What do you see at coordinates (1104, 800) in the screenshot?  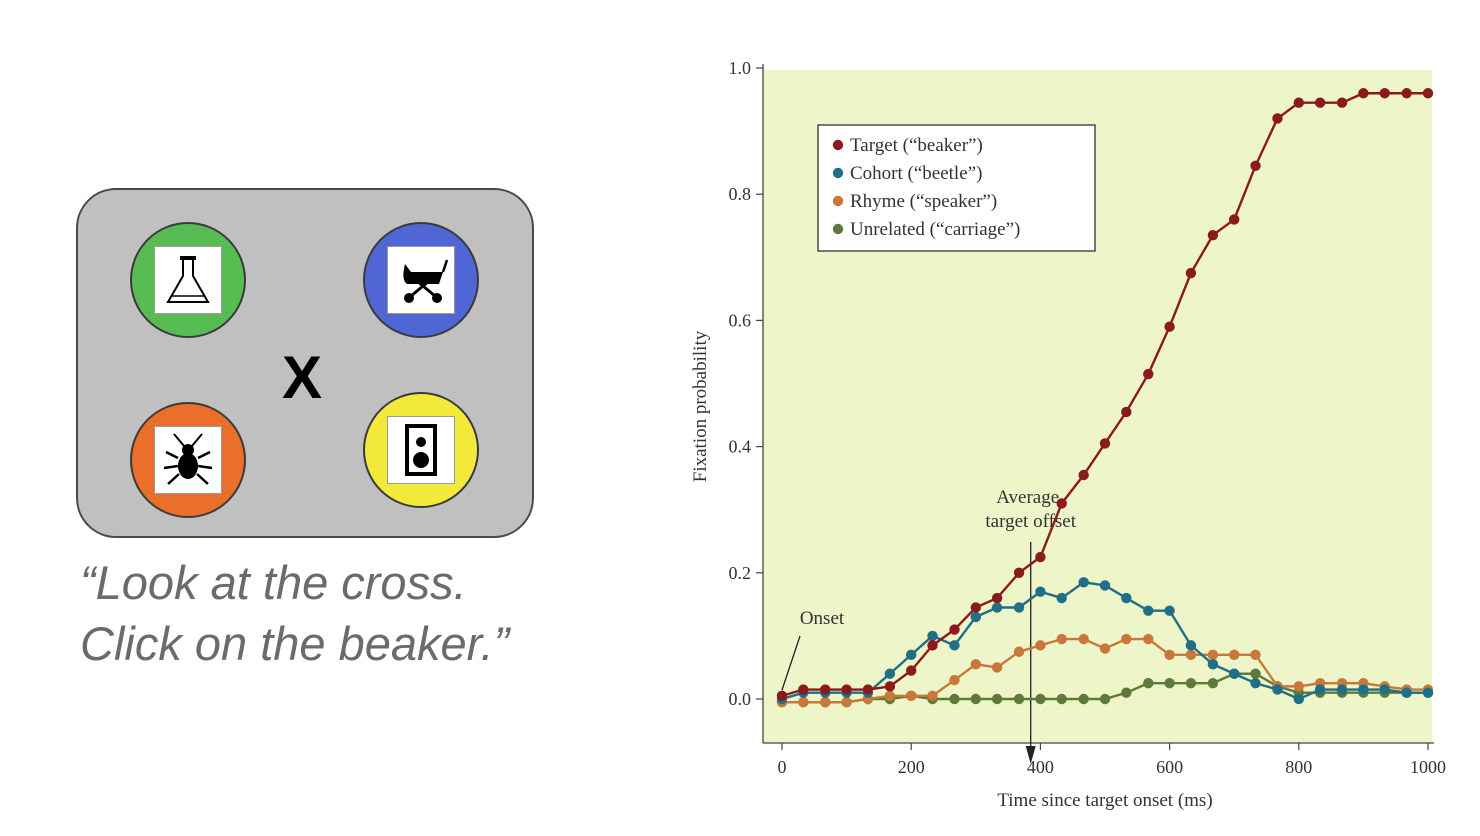 I see `x-axis-label: Time since target onset (ms)` at bounding box center [1104, 800].